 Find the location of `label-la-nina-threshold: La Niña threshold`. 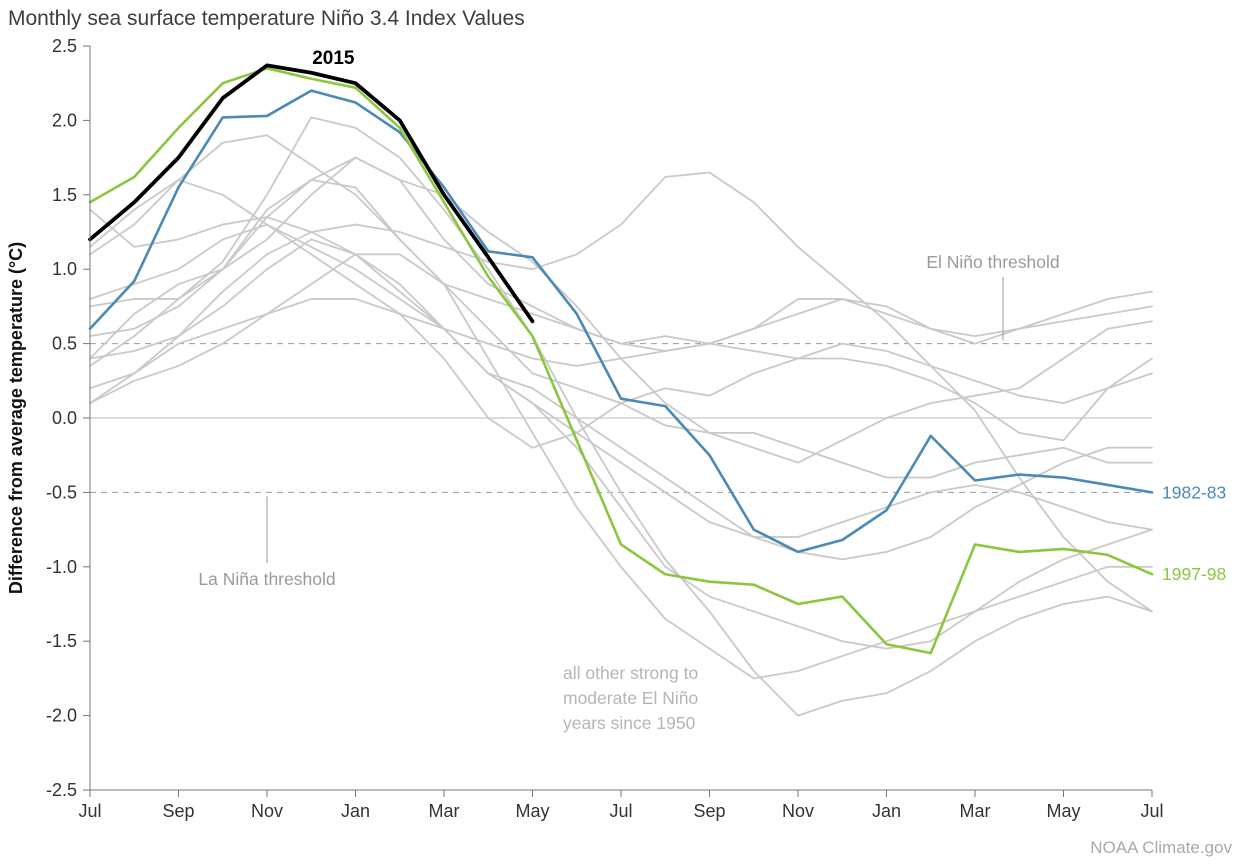

label-la-nina-threshold: La Niña threshold is located at coordinates (266, 579).